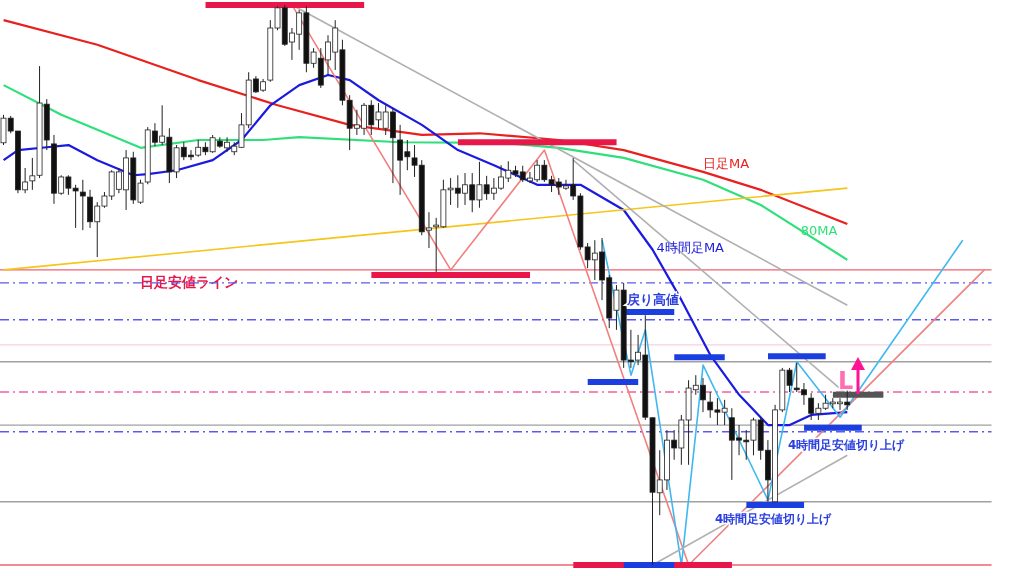 The width and height of the screenshot is (1024, 576). What do you see at coordinates (726, 163) in the screenshot?
I see `series-label: 日足MA` at bounding box center [726, 163].